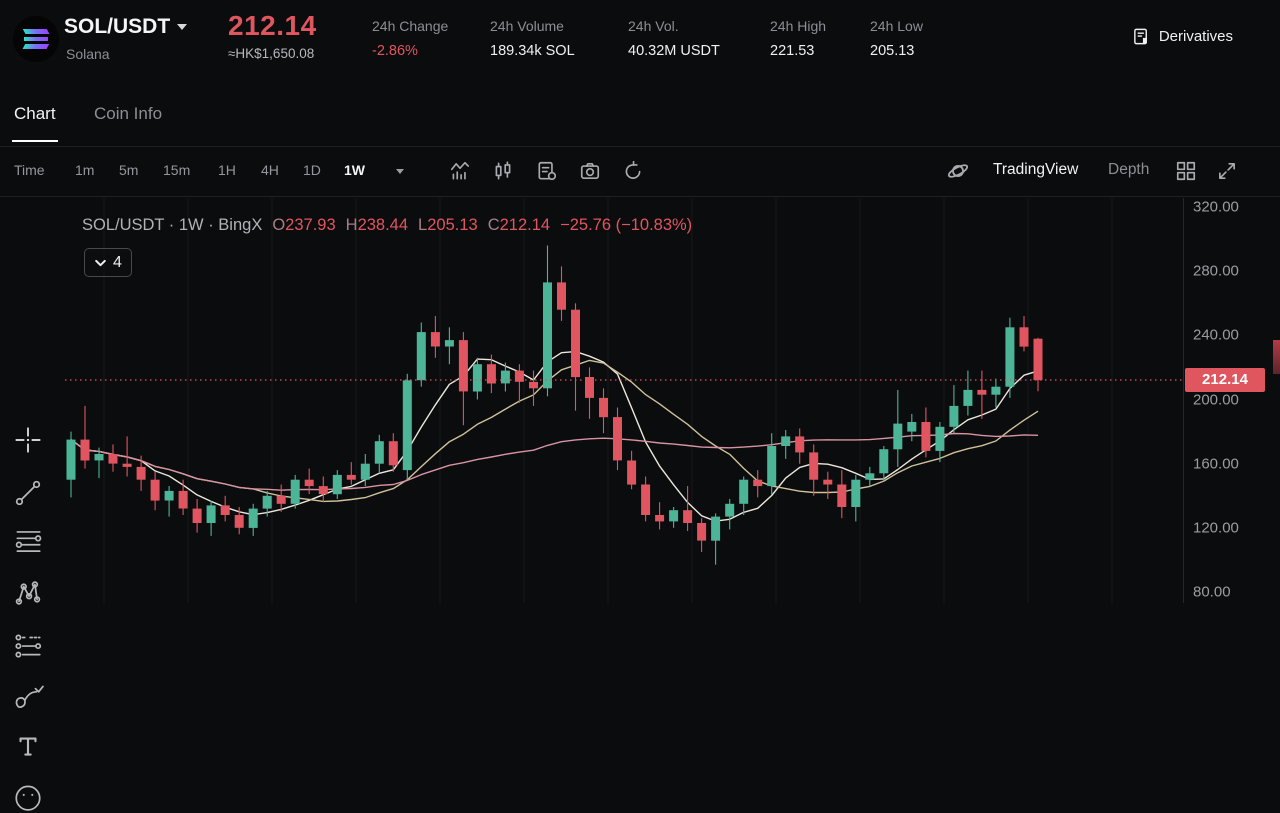 This screenshot has width=1280, height=813. Describe the element at coordinates (674, 51) in the screenshot. I see `stat-value: 40.32M USDT` at that location.